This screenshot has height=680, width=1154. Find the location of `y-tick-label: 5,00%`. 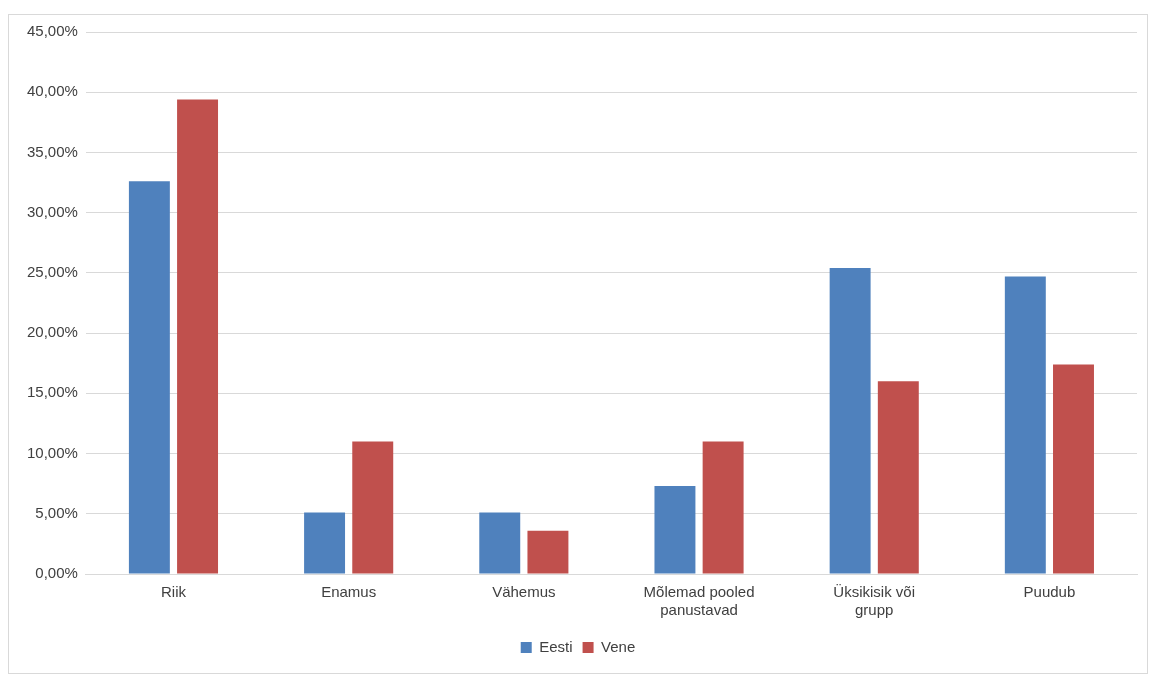

y-tick-label: 5,00% is located at coordinates (56, 512).